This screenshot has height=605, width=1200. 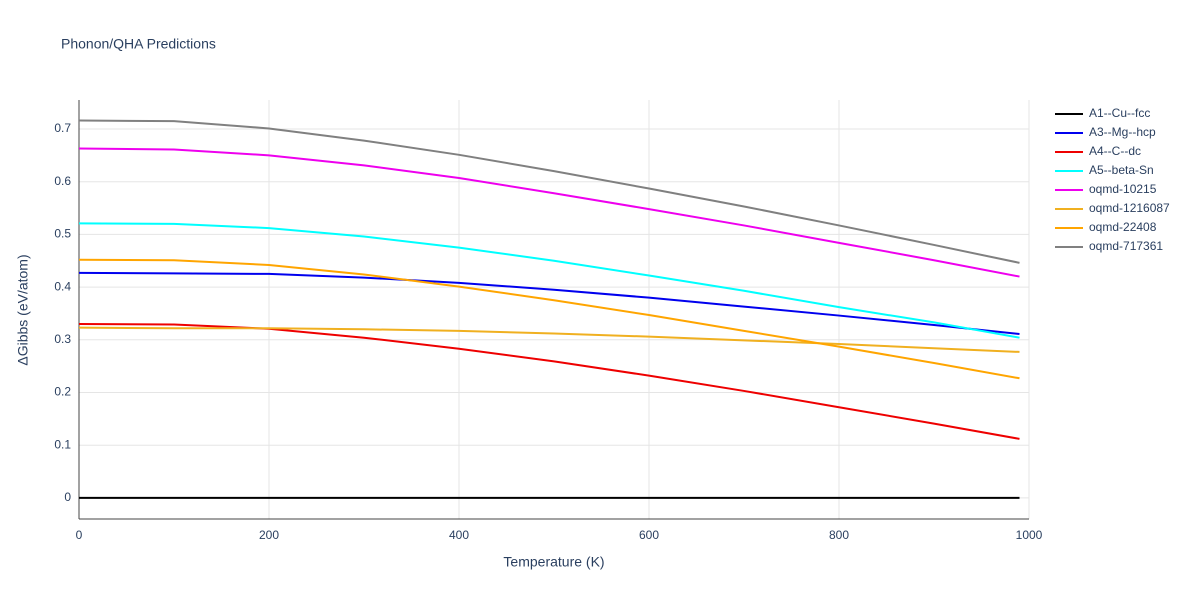 What do you see at coordinates (269, 535) in the screenshot?
I see `x-tick-label: 200` at bounding box center [269, 535].